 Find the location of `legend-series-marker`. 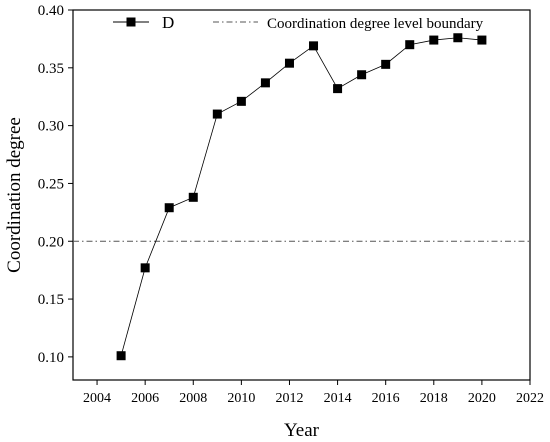

legend-series-marker is located at coordinates (131, 22).